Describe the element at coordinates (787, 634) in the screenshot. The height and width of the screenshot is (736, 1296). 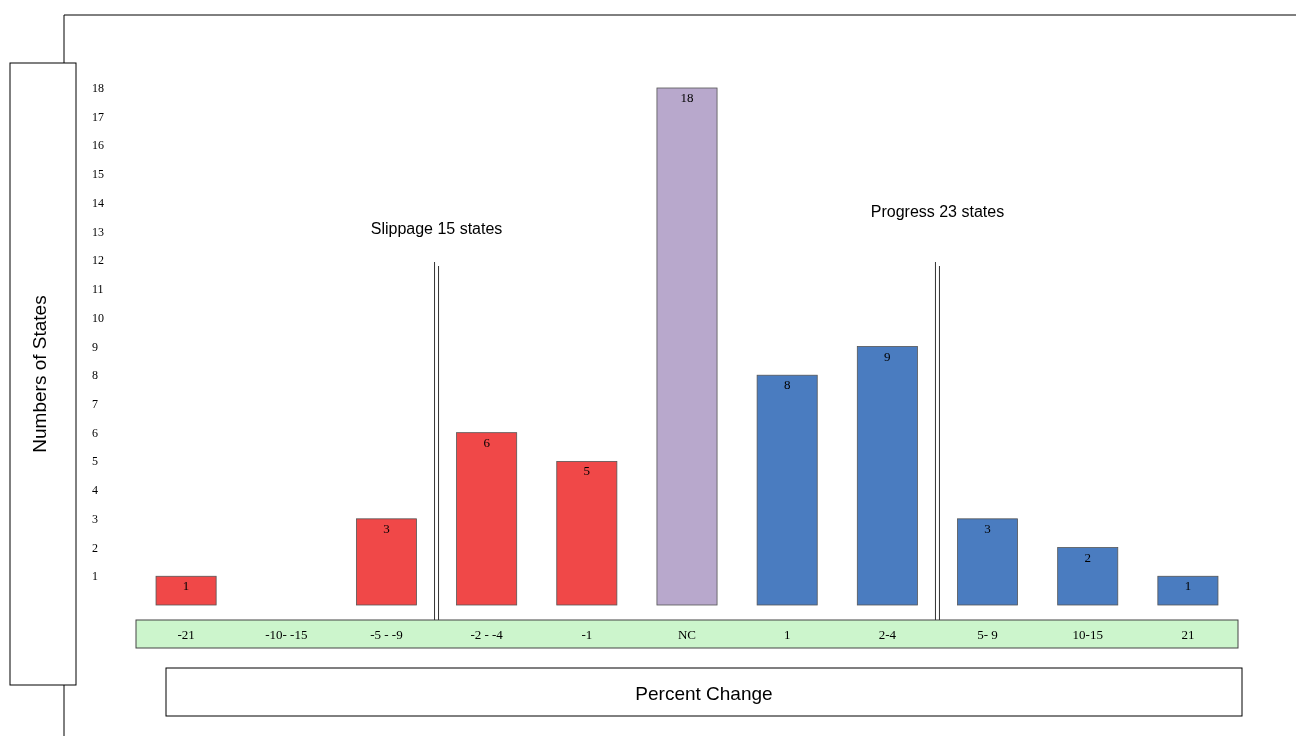
I see `x-tick-label: 1` at that location.